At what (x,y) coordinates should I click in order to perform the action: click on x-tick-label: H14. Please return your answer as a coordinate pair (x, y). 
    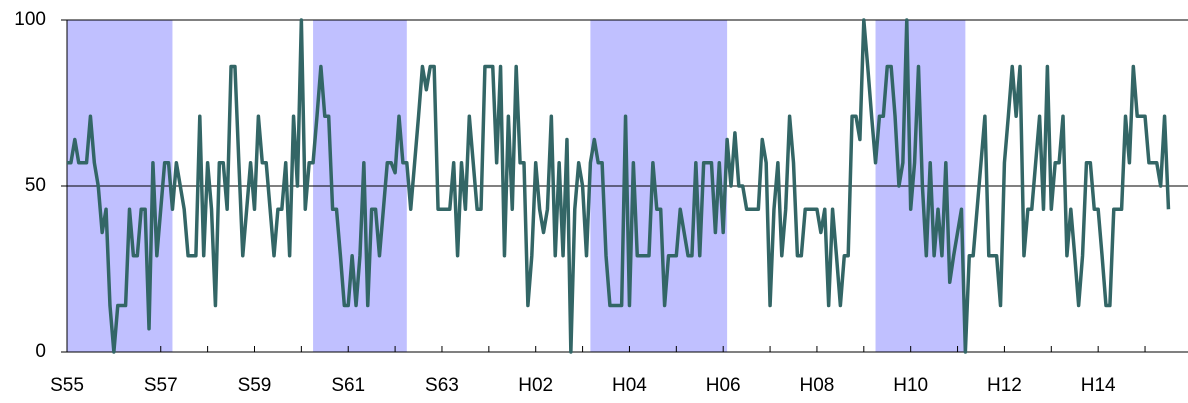
    Looking at the image, I should click on (1098, 385).